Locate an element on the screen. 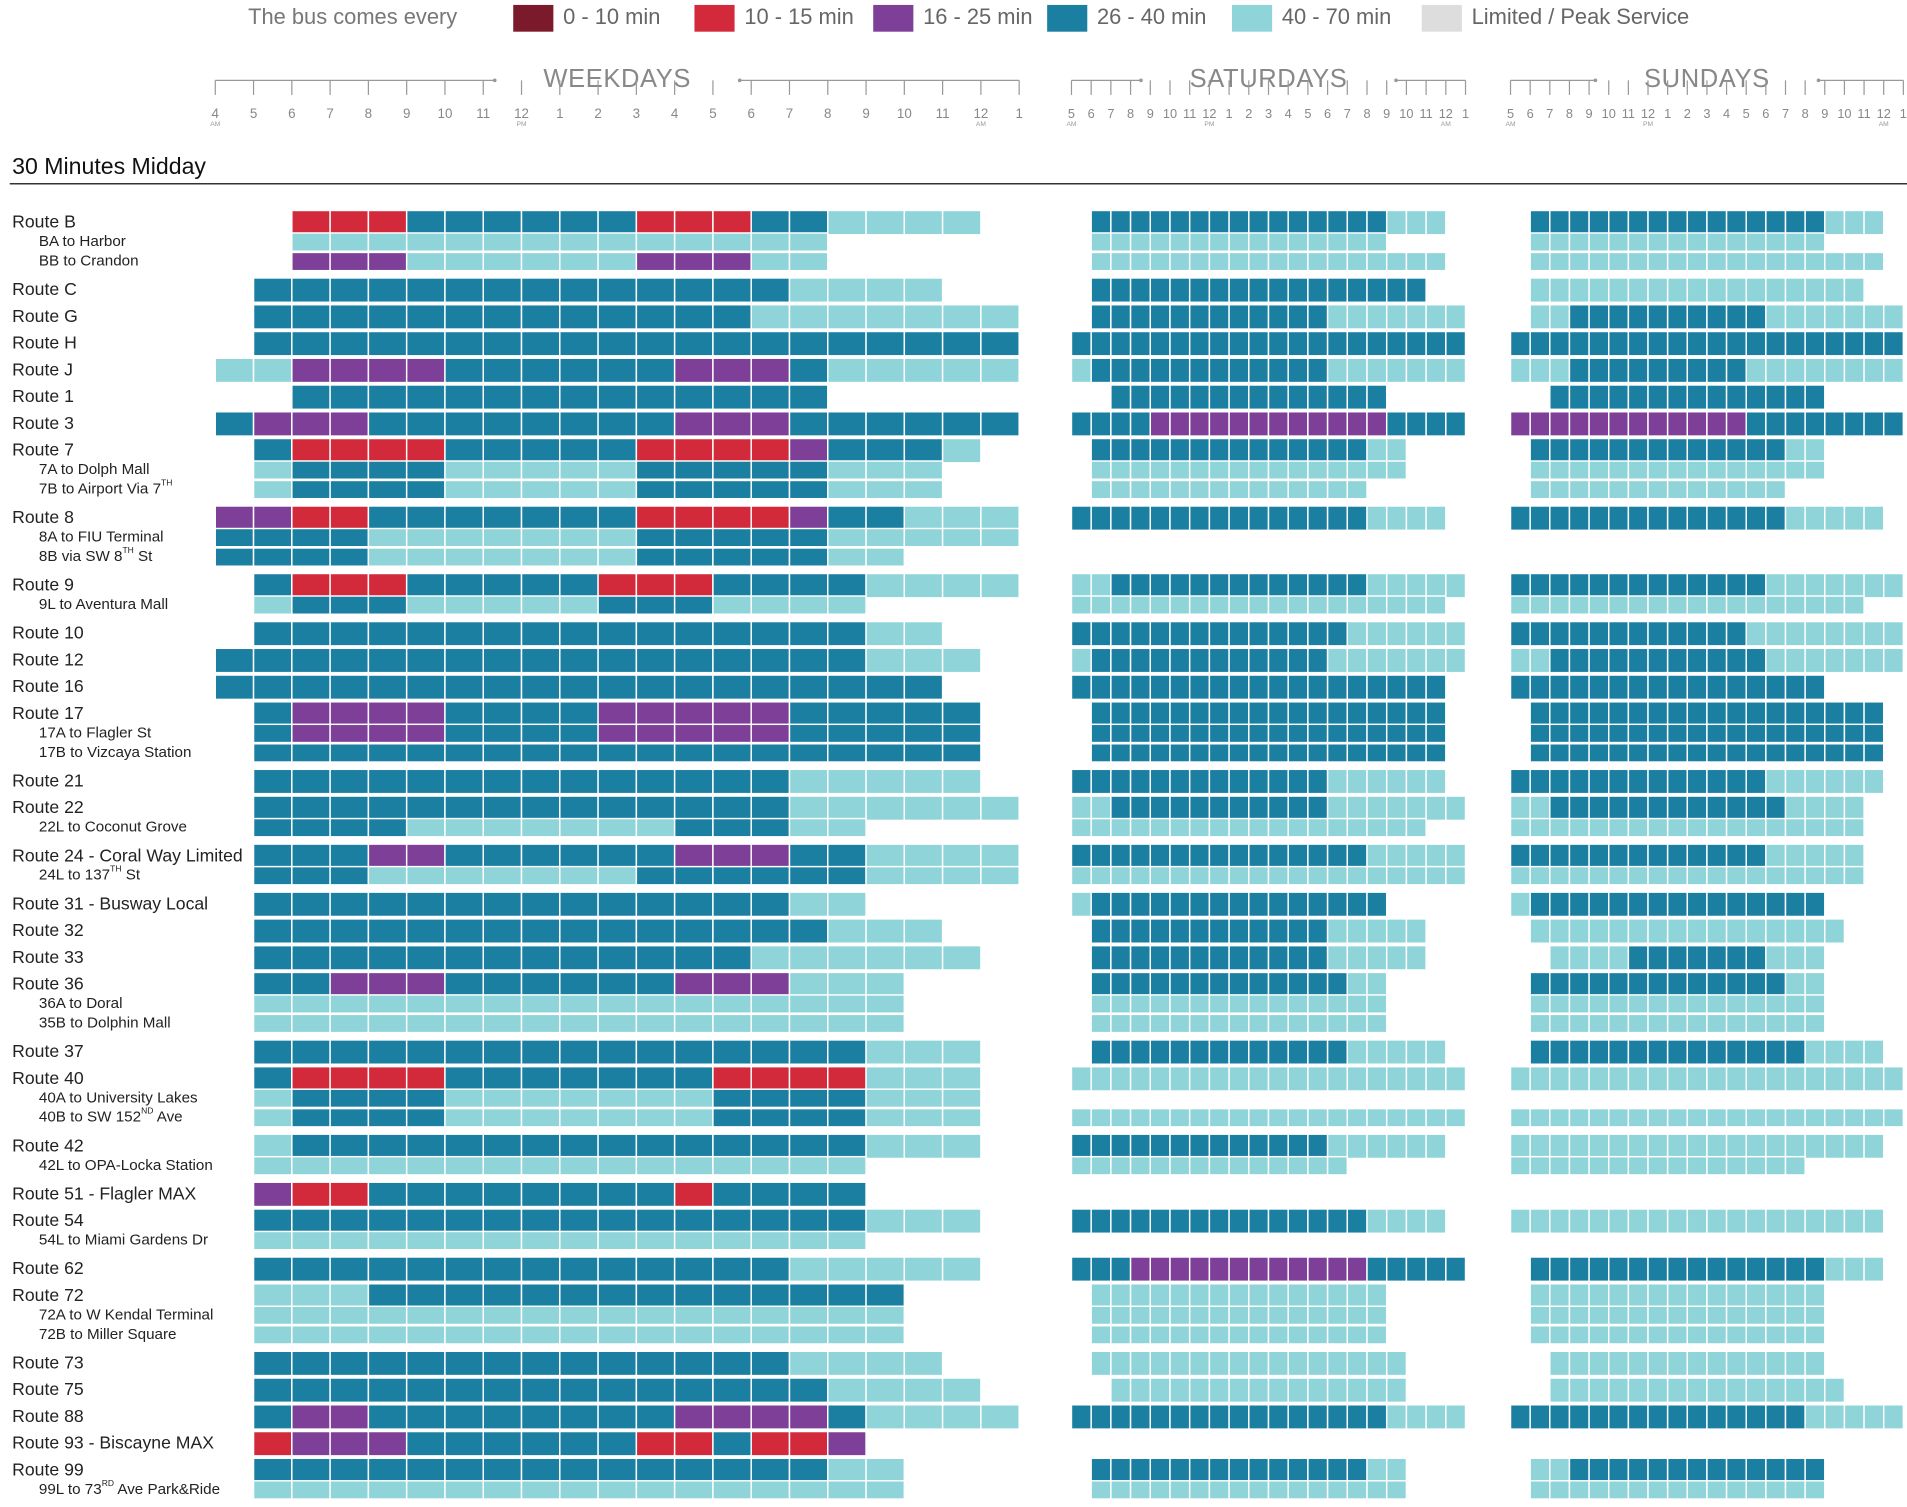 The width and height of the screenshot is (1907, 1507). row-label-text: 7B to Airport Via 7 is located at coordinates (100, 489).